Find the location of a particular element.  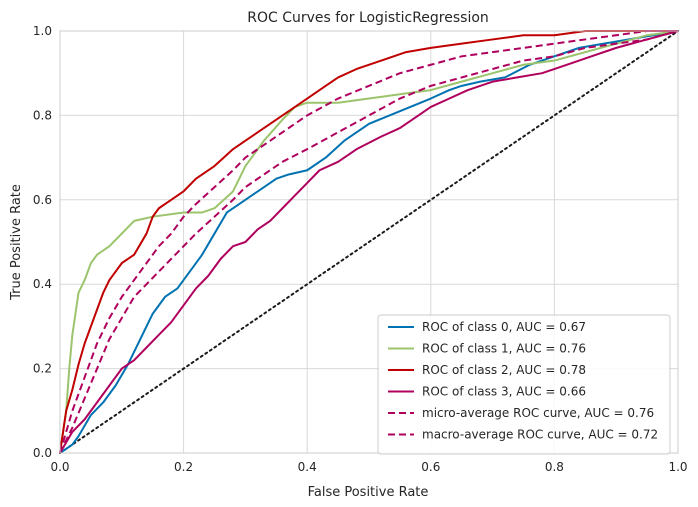

y-tick-label: 0.8 is located at coordinates (42, 115).